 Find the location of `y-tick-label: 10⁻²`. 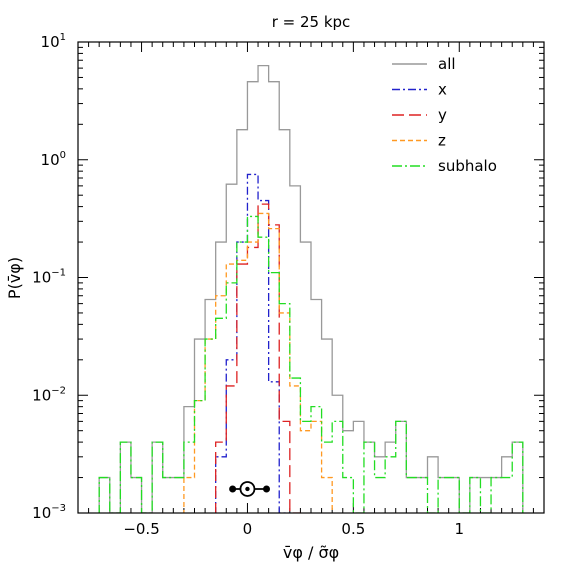

y-tick-label: 10⁻² is located at coordinates (49, 394).